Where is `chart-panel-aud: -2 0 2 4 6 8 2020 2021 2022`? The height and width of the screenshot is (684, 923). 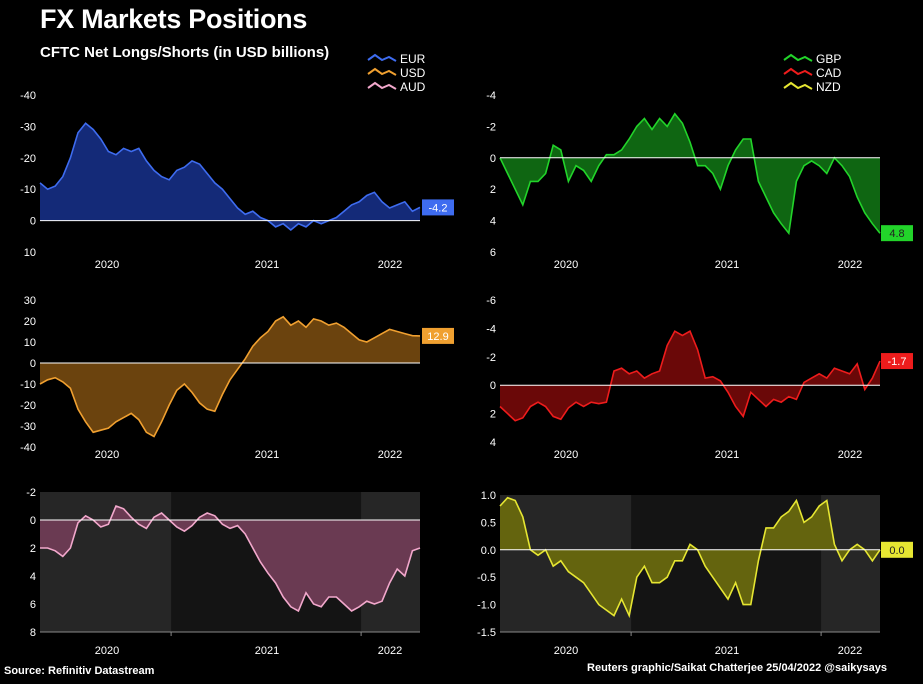
chart-panel-aud: -2 0 2 4 6 8 2020 2021 2022 is located at coordinates (223, 572).